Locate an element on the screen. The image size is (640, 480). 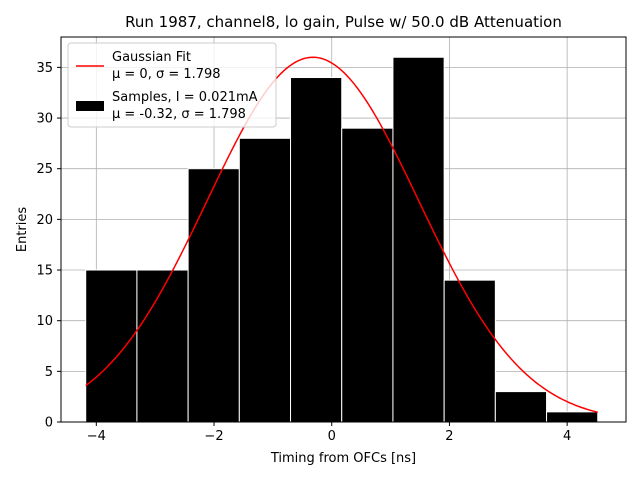
y-tick-label: 35 is located at coordinates (44, 68).